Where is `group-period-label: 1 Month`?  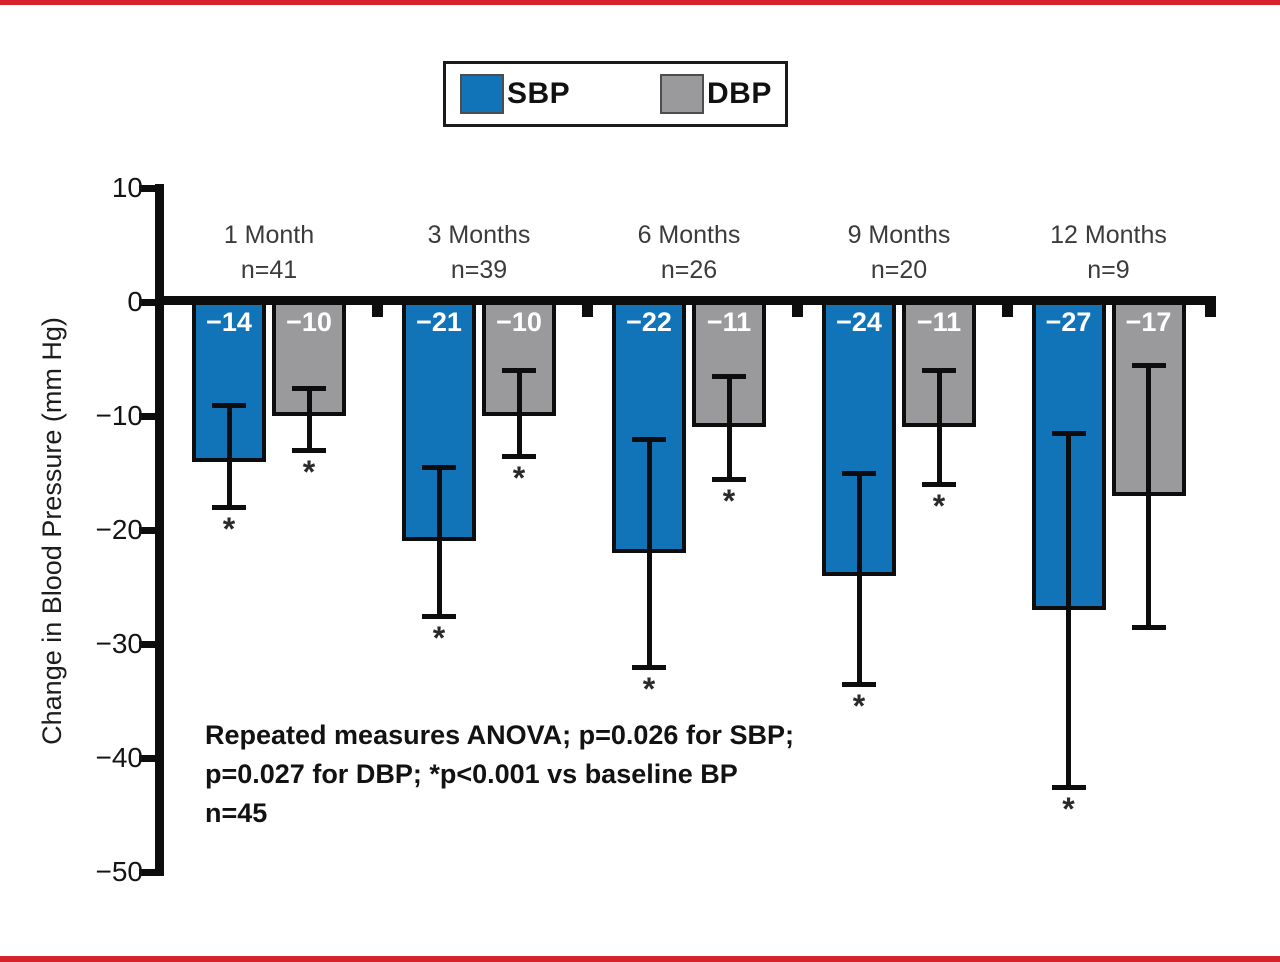 group-period-label: 1 Month is located at coordinates (269, 235).